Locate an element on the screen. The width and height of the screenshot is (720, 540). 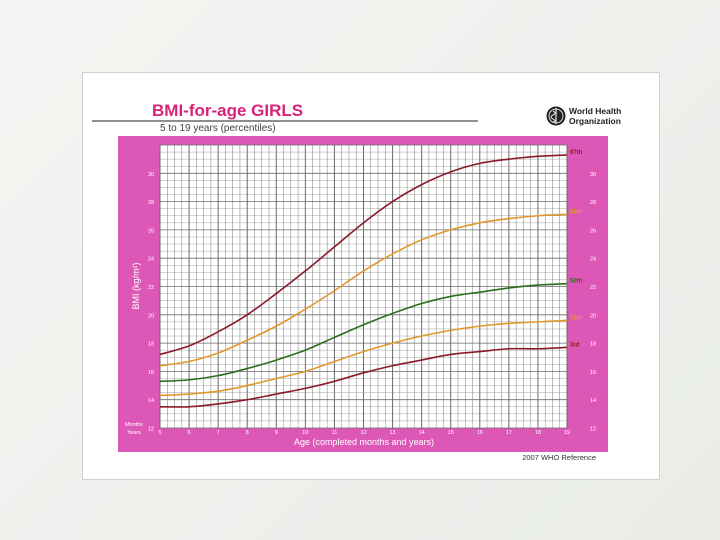
series-label: 50th is located at coordinates (576, 282).